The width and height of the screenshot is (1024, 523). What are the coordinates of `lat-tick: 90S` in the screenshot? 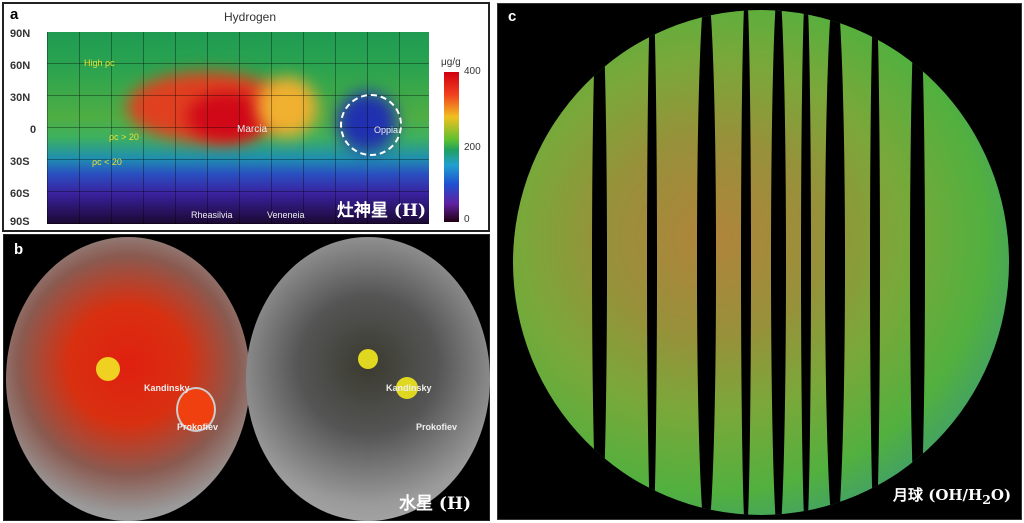 It's located at (20, 222).